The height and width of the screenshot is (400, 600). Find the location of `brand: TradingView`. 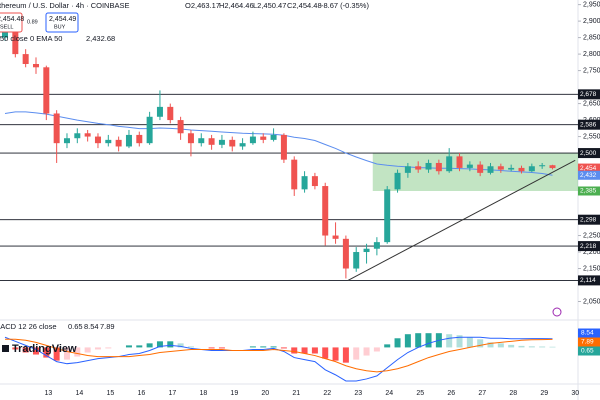

brand: TradingView is located at coordinates (44, 349).